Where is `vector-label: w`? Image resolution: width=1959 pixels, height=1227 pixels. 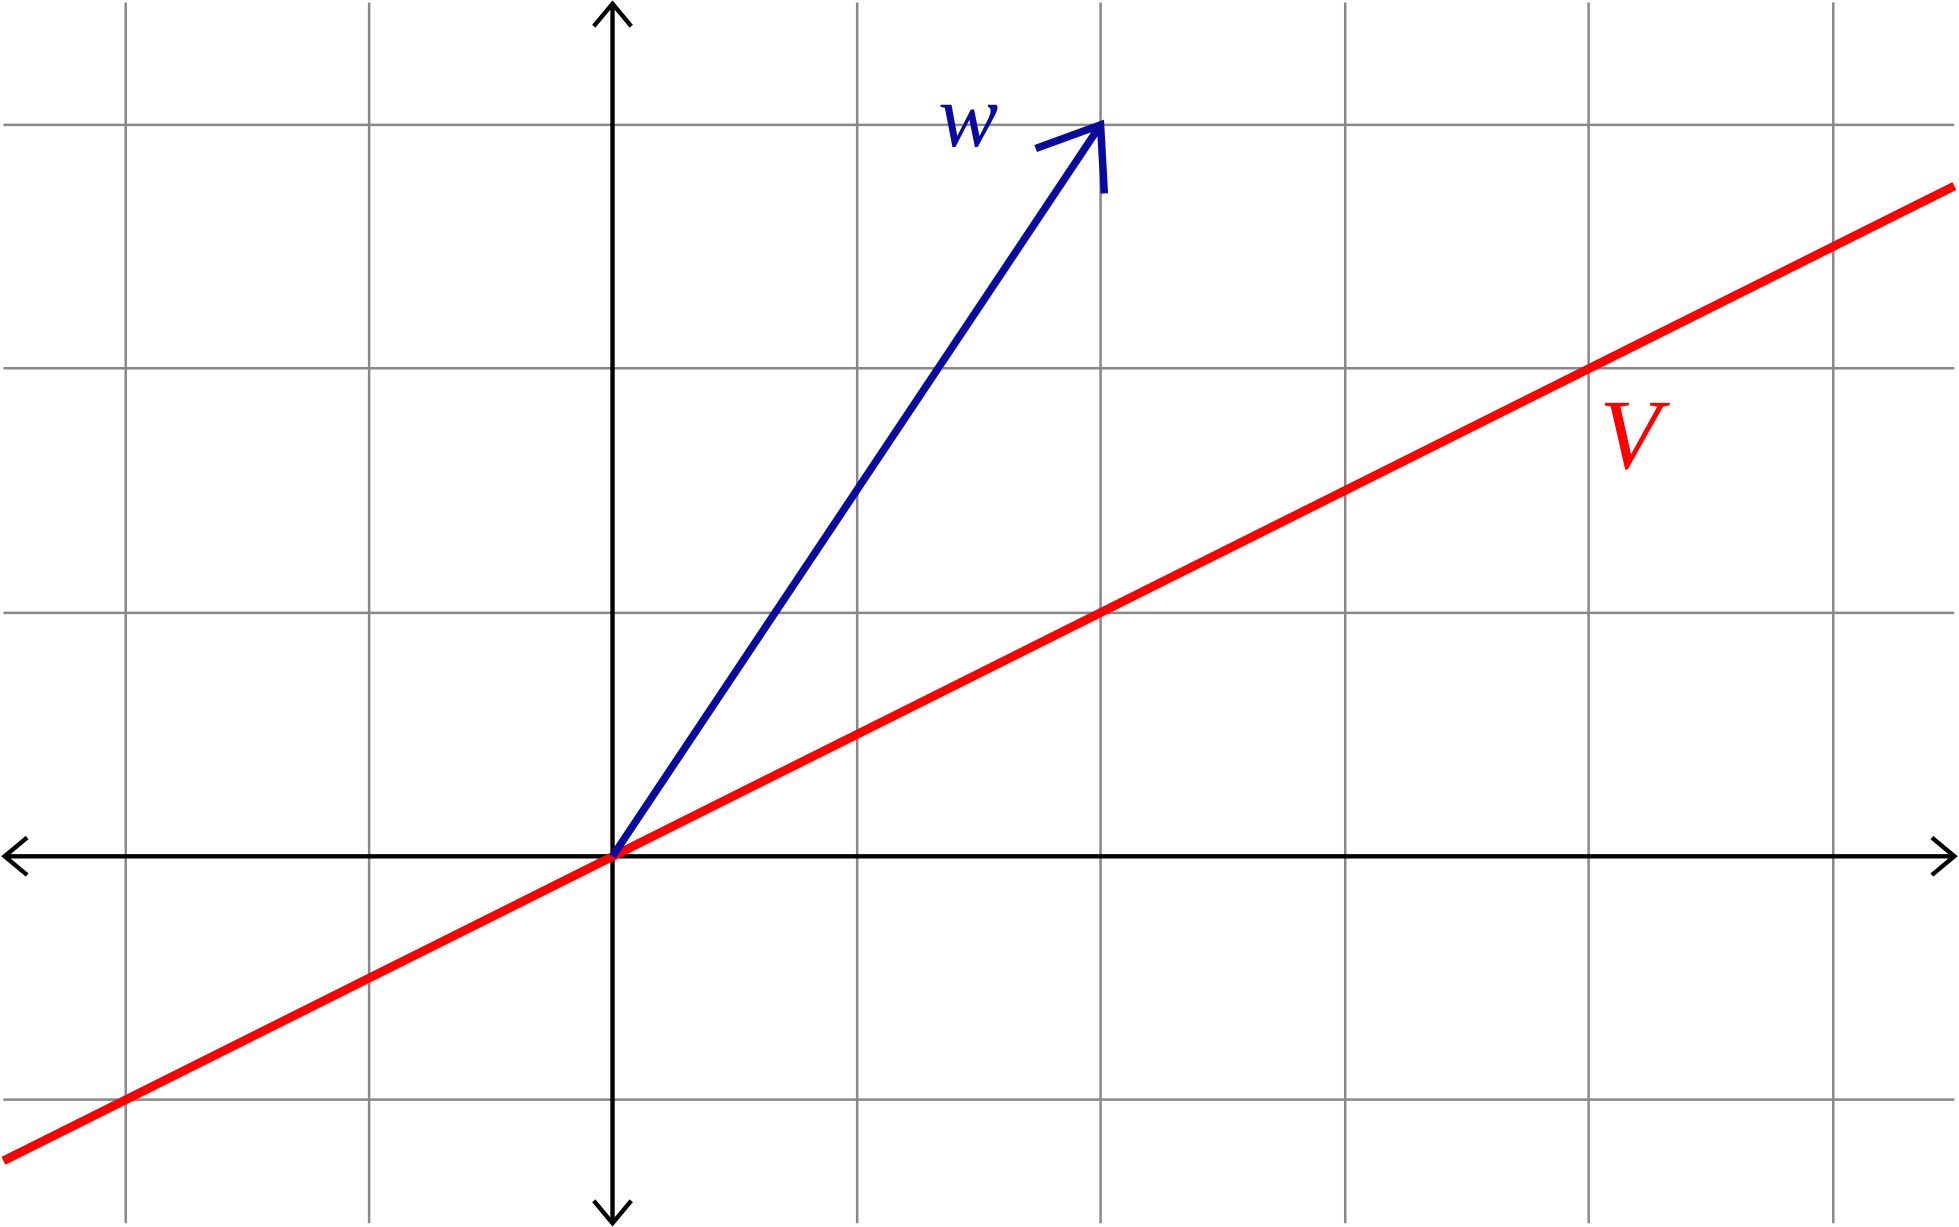
vector-label: w is located at coordinates (968, 116).